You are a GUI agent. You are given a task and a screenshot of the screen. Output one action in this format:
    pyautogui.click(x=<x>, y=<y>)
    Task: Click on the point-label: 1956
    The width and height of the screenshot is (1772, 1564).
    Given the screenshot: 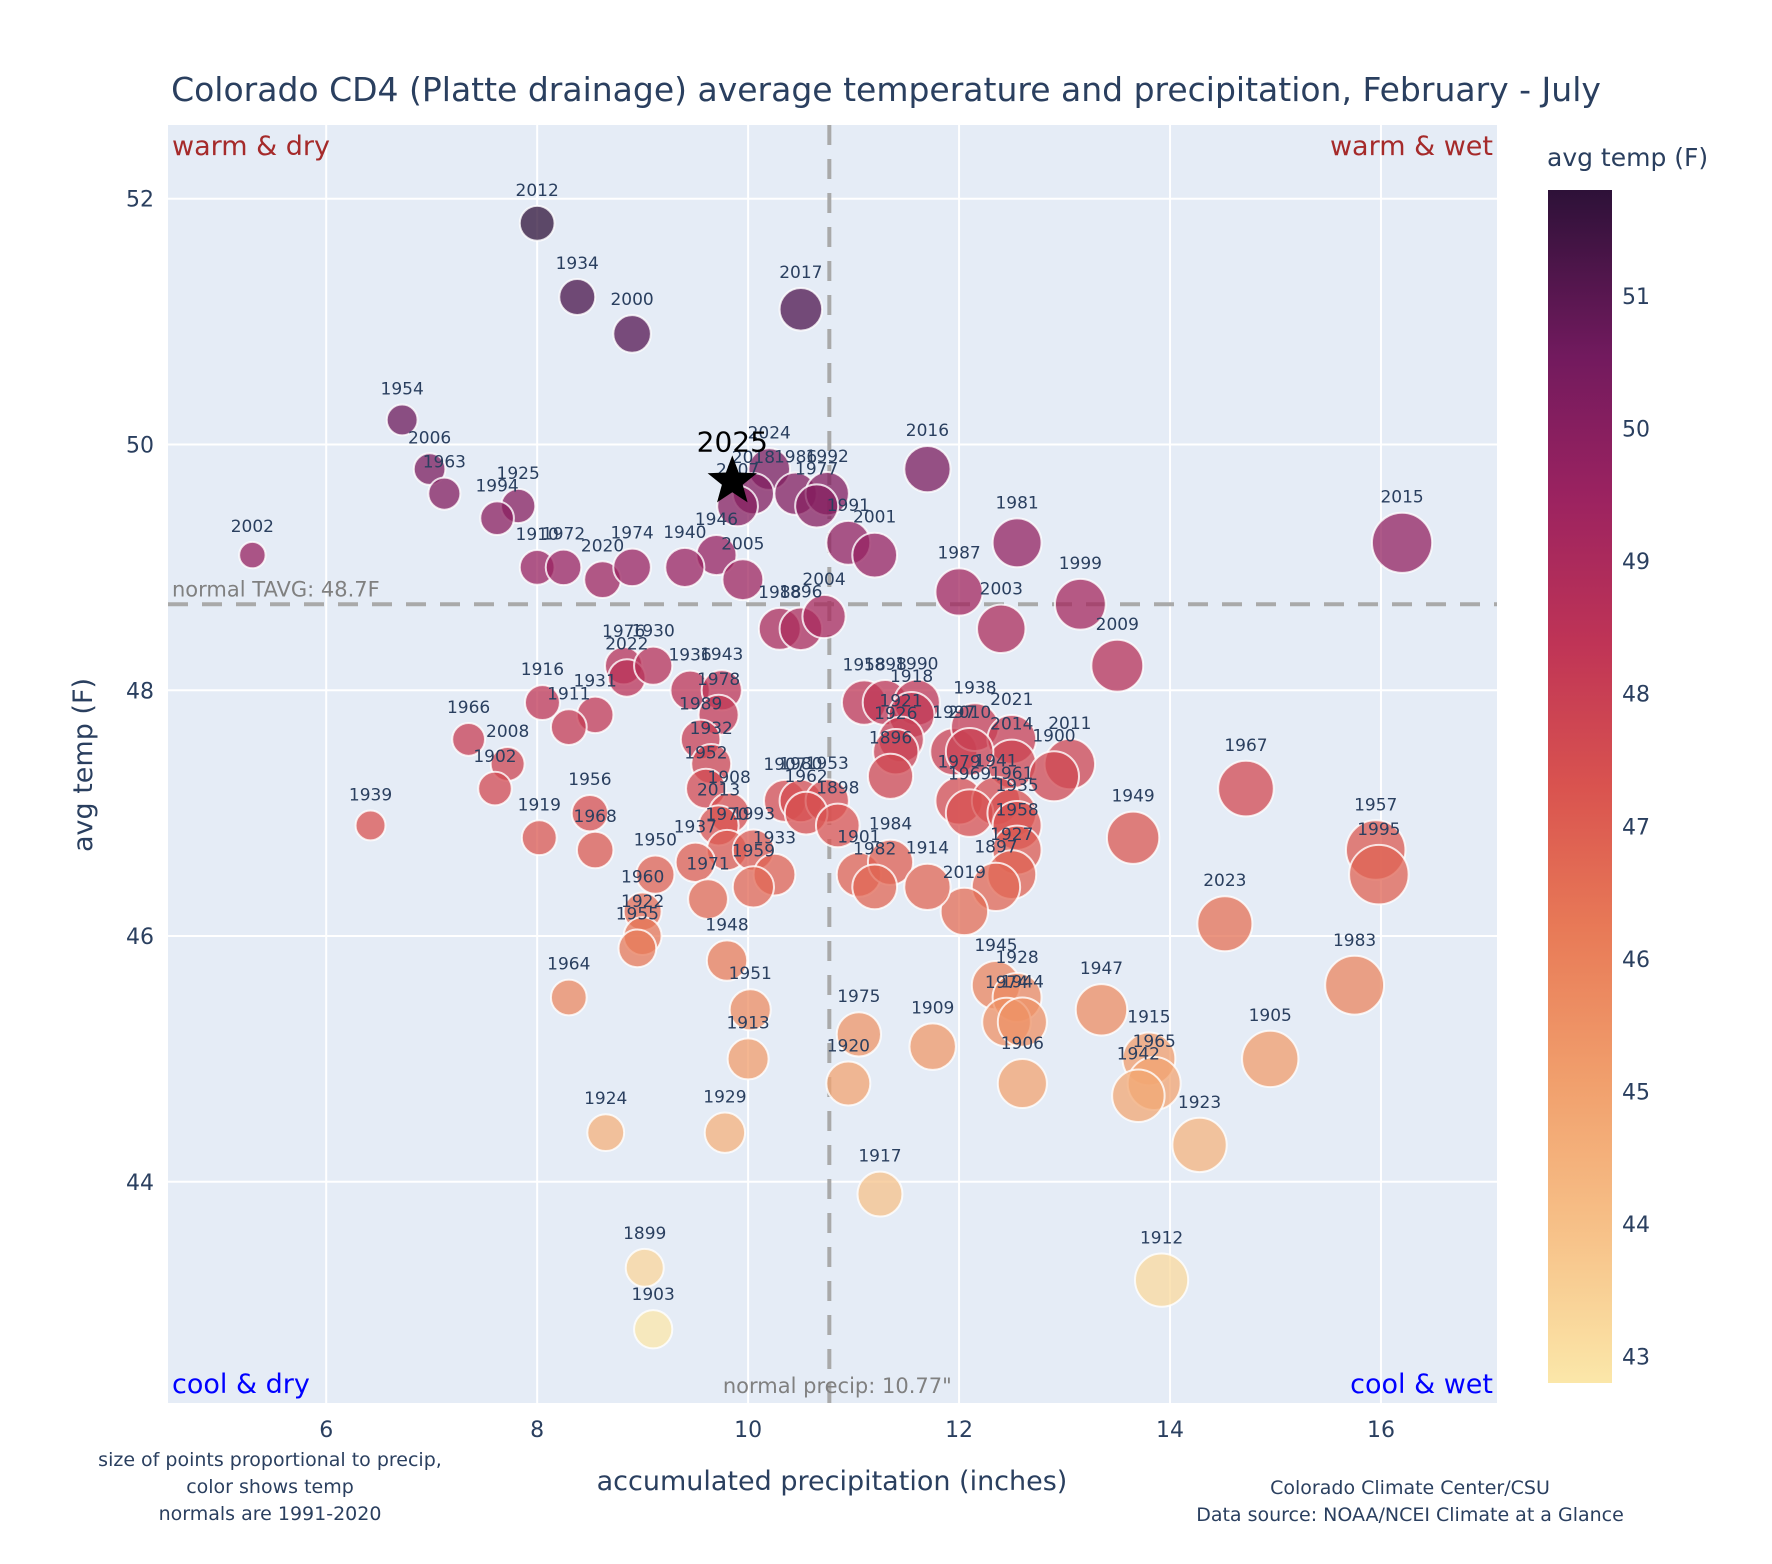 What is the action you would take?
    pyautogui.click(x=589, y=780)
    